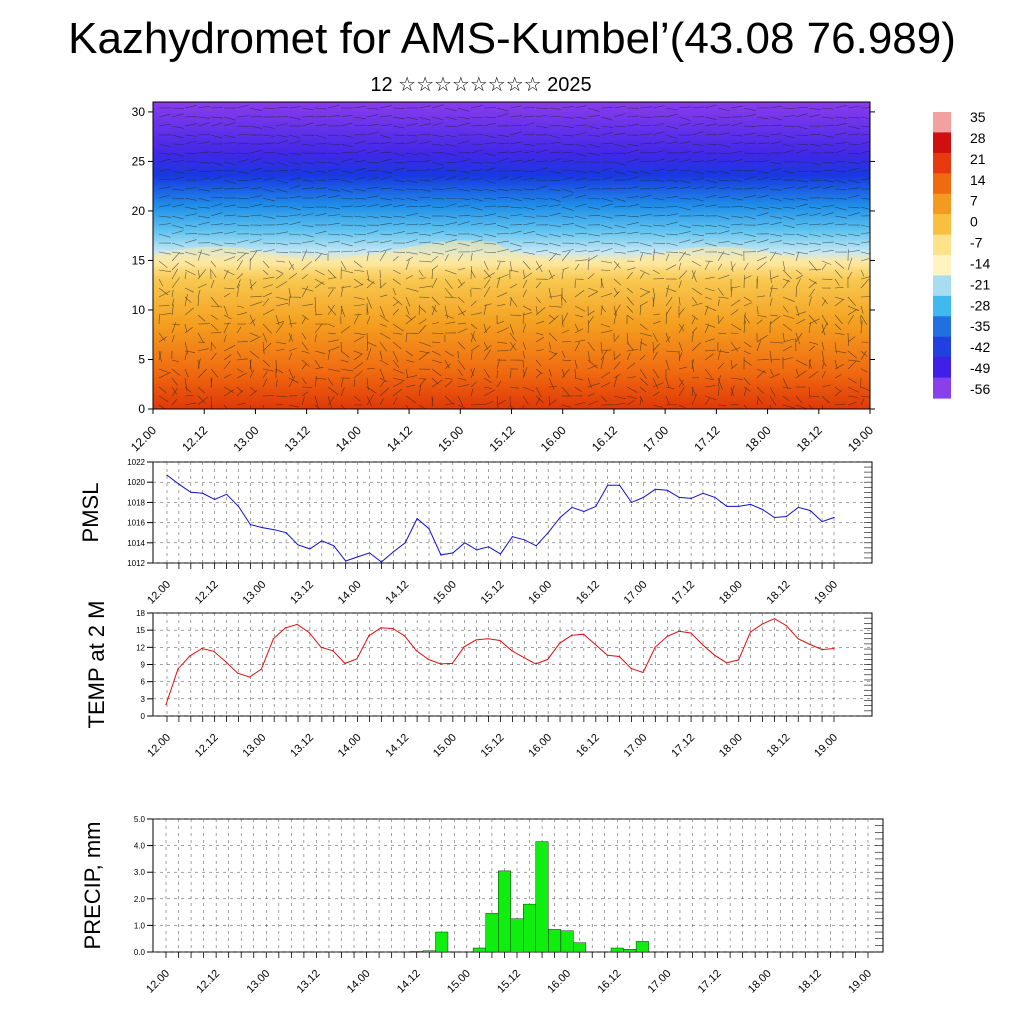 This screenshot has height=1024, width=1024. What do you see at coordinates (159, 593) in the screenshot?
I see `x-tick-label: 12.00` at bounding box center [159, 593].